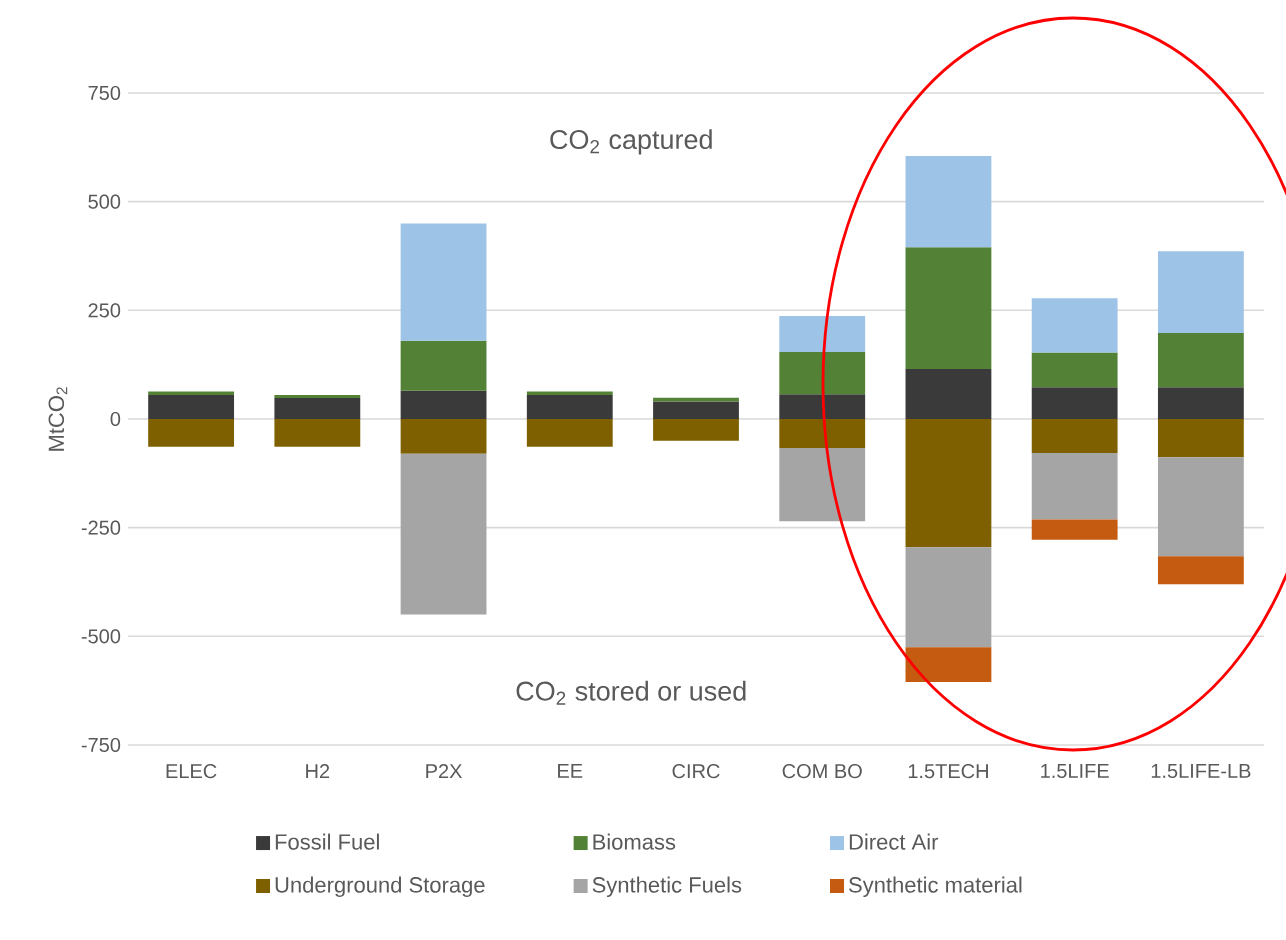 This screenshot has width=1286, height=940. I want to click on x-tick-label: 1.5TECH, so click(948, 771).